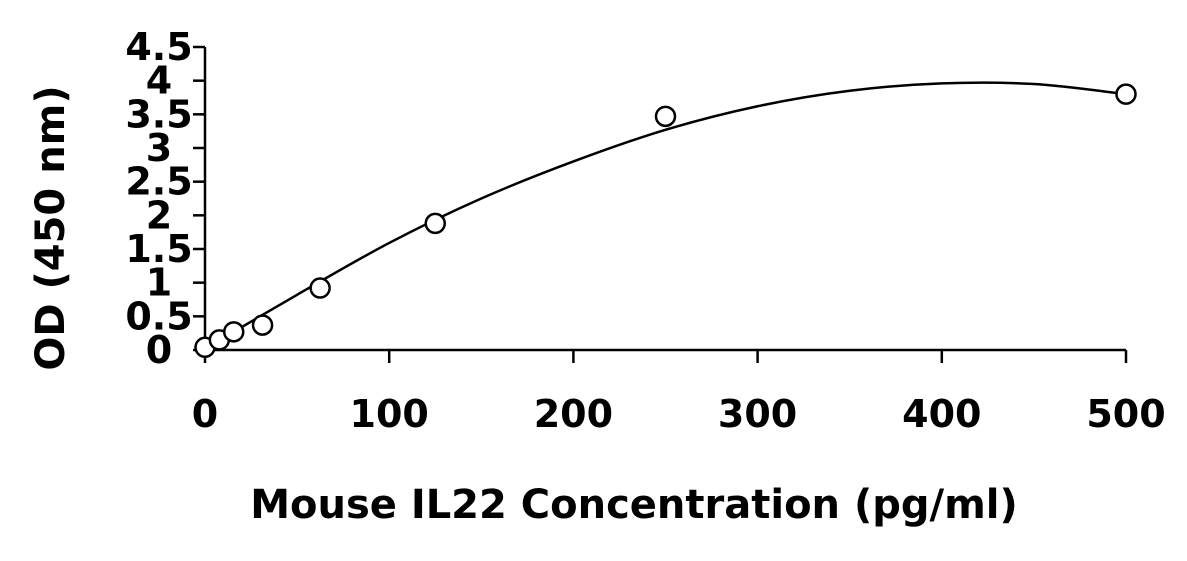  Describe the element at coordinates (159, 283) in the screenshot. I see `y-tick-label: 1` at that location.